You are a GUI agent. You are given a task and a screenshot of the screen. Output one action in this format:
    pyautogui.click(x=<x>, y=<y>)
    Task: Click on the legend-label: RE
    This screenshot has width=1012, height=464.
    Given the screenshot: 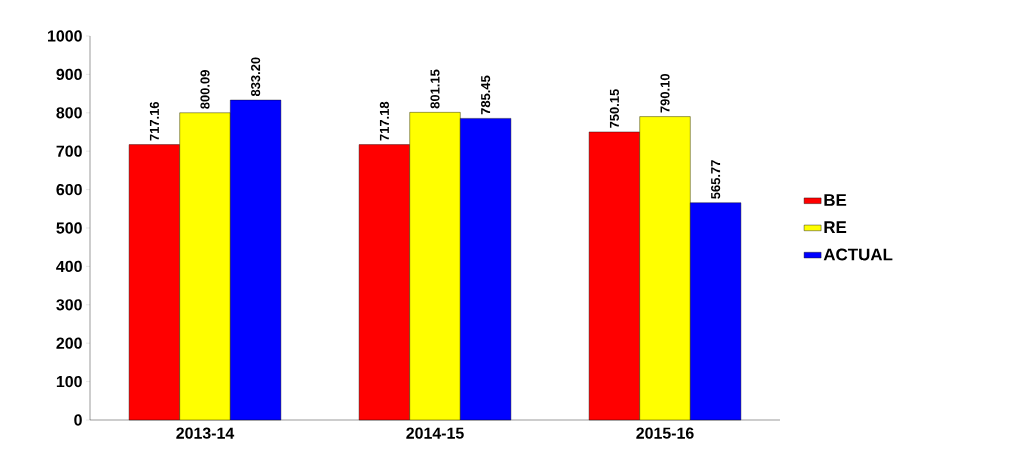 What is the action you would take?
    pyautogui.click(x=835, y=227)
    